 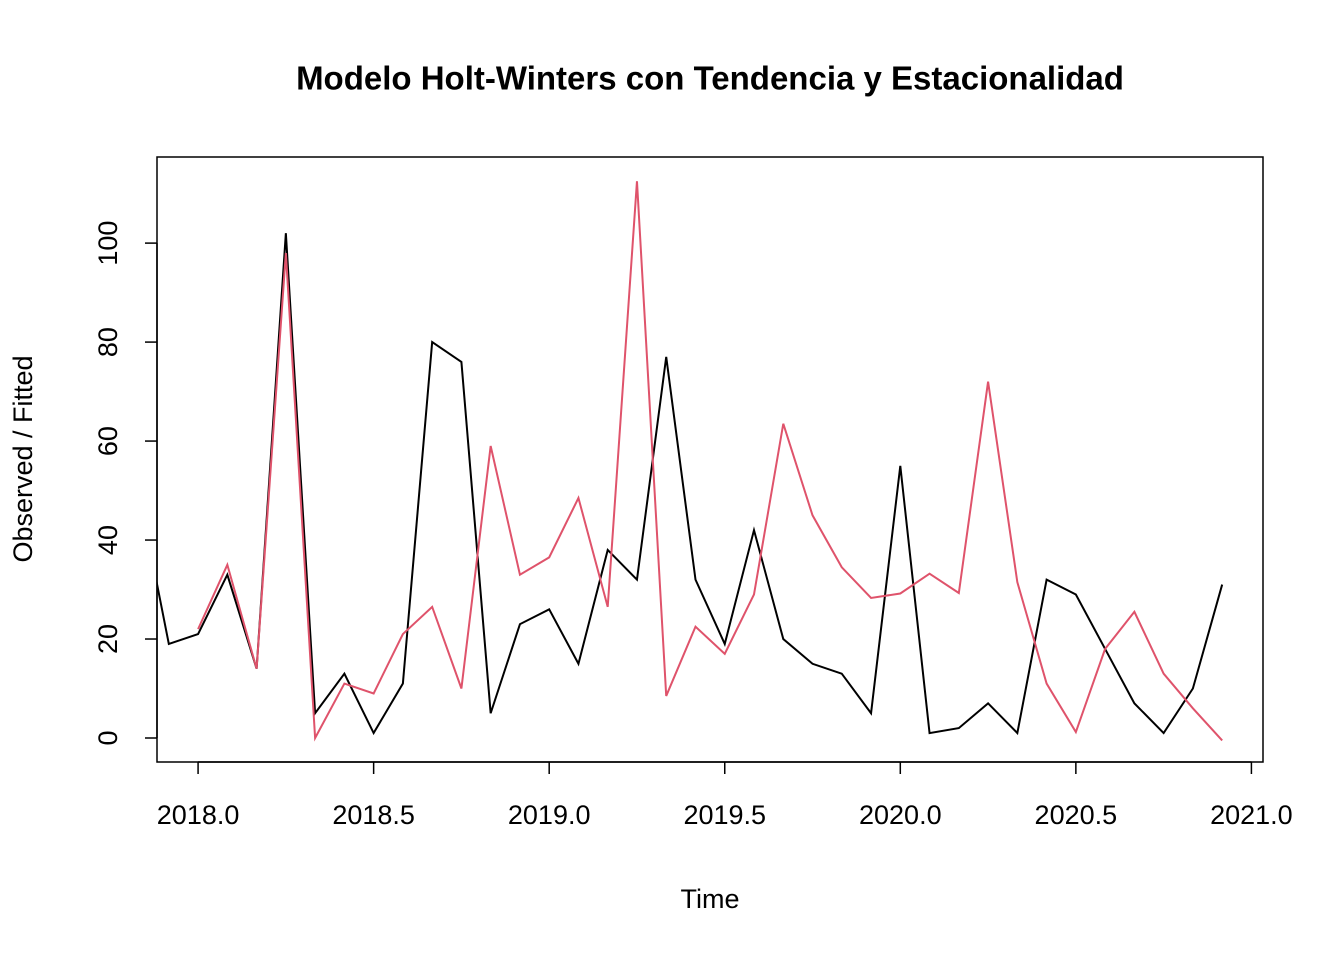 What do you see at coordinates (373, 815) in the screenshot?
I see `x-tick-label: 2018.5` at bounding box center [373, 815].